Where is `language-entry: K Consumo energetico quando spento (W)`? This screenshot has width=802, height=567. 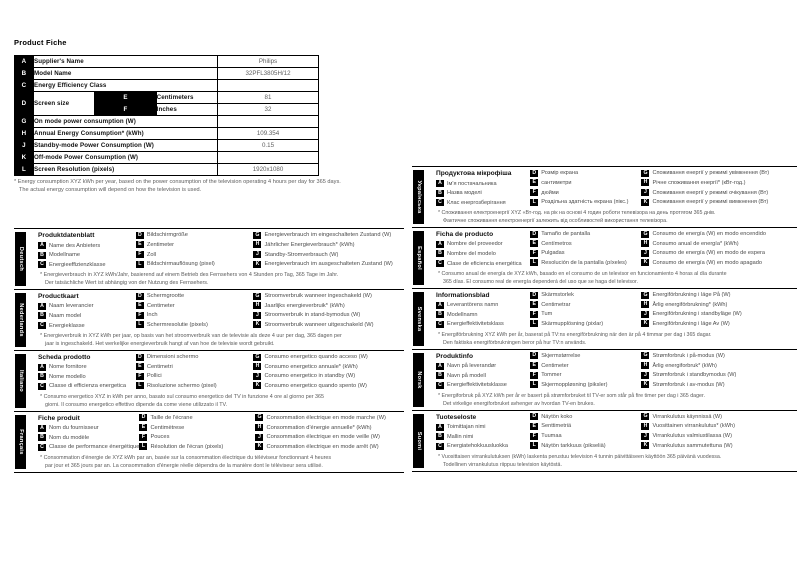 language-entry: K Consumo energetico quando spento (W) is located at coordinates (328, 385).